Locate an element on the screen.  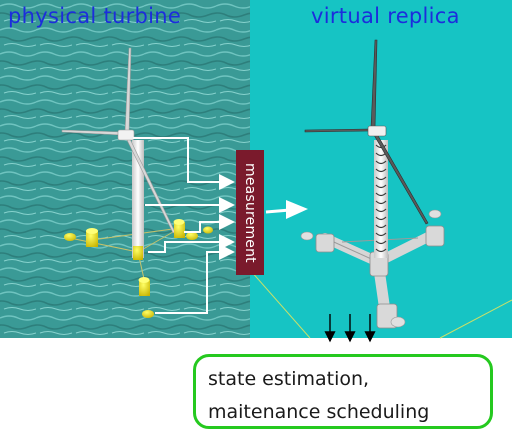
measurement-box: measurement is located at coordinates (250, 212).